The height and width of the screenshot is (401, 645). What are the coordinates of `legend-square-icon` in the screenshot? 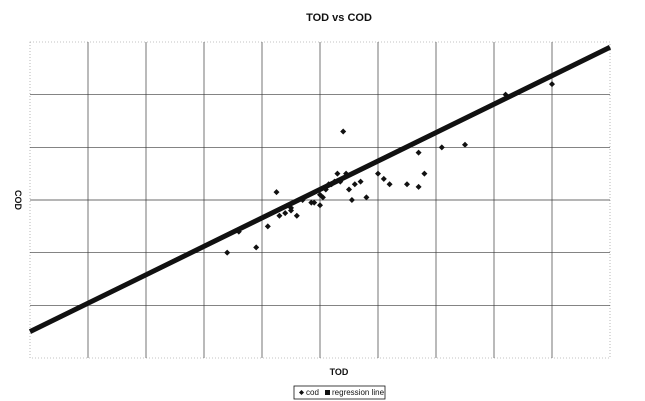 It's located at (327, 392).